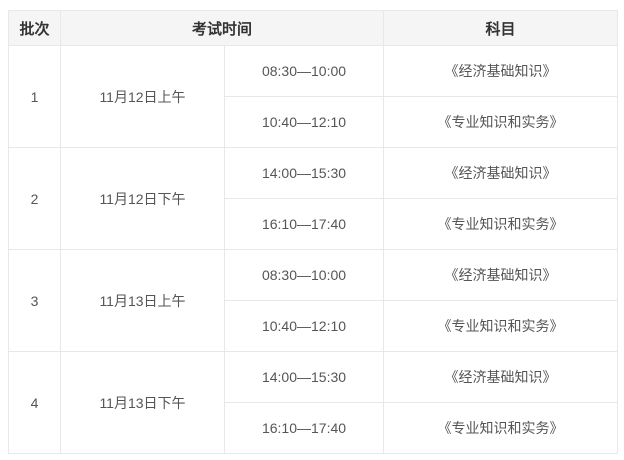 This screenshot has height=460, width=624. What do you see at coordinates (34, 96) in the screenshot?
I see `batch-cell: 1` at bounding box center [34, 96].